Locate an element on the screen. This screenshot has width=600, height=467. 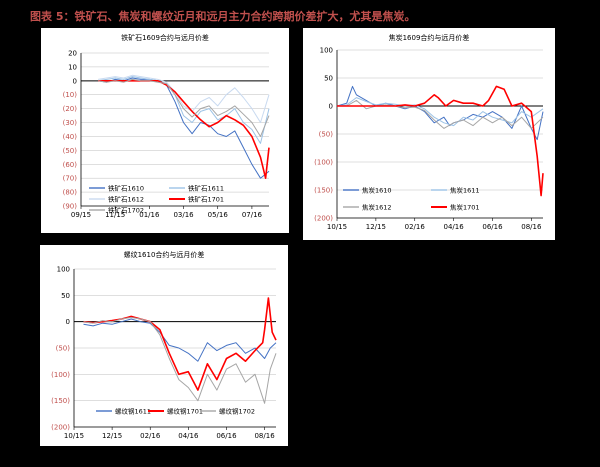
chart-title: 螺纹1610合约与远月价差 is located at coordinates (164, 254).